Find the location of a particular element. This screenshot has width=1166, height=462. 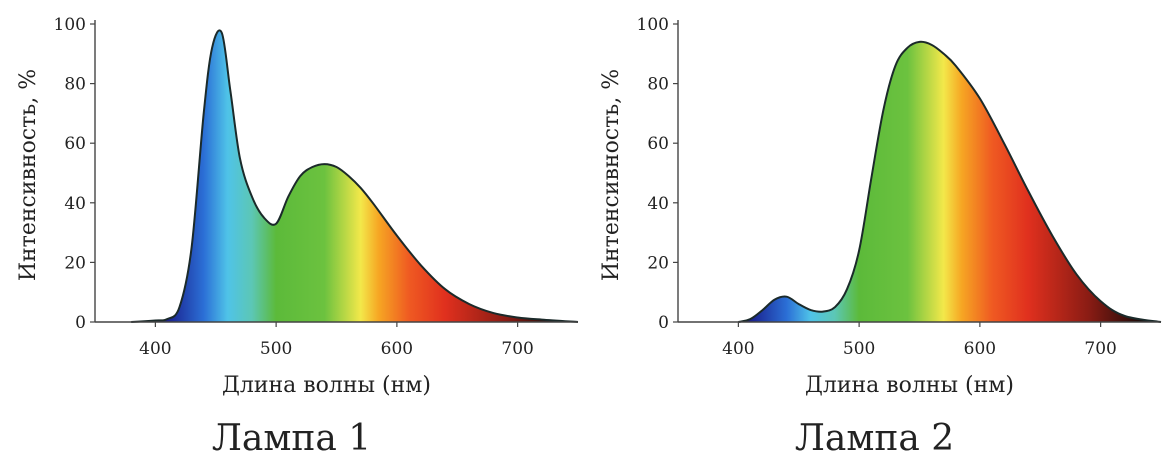

caption-lamp-1: Лампа 1 is located at coordinates (291, 438).